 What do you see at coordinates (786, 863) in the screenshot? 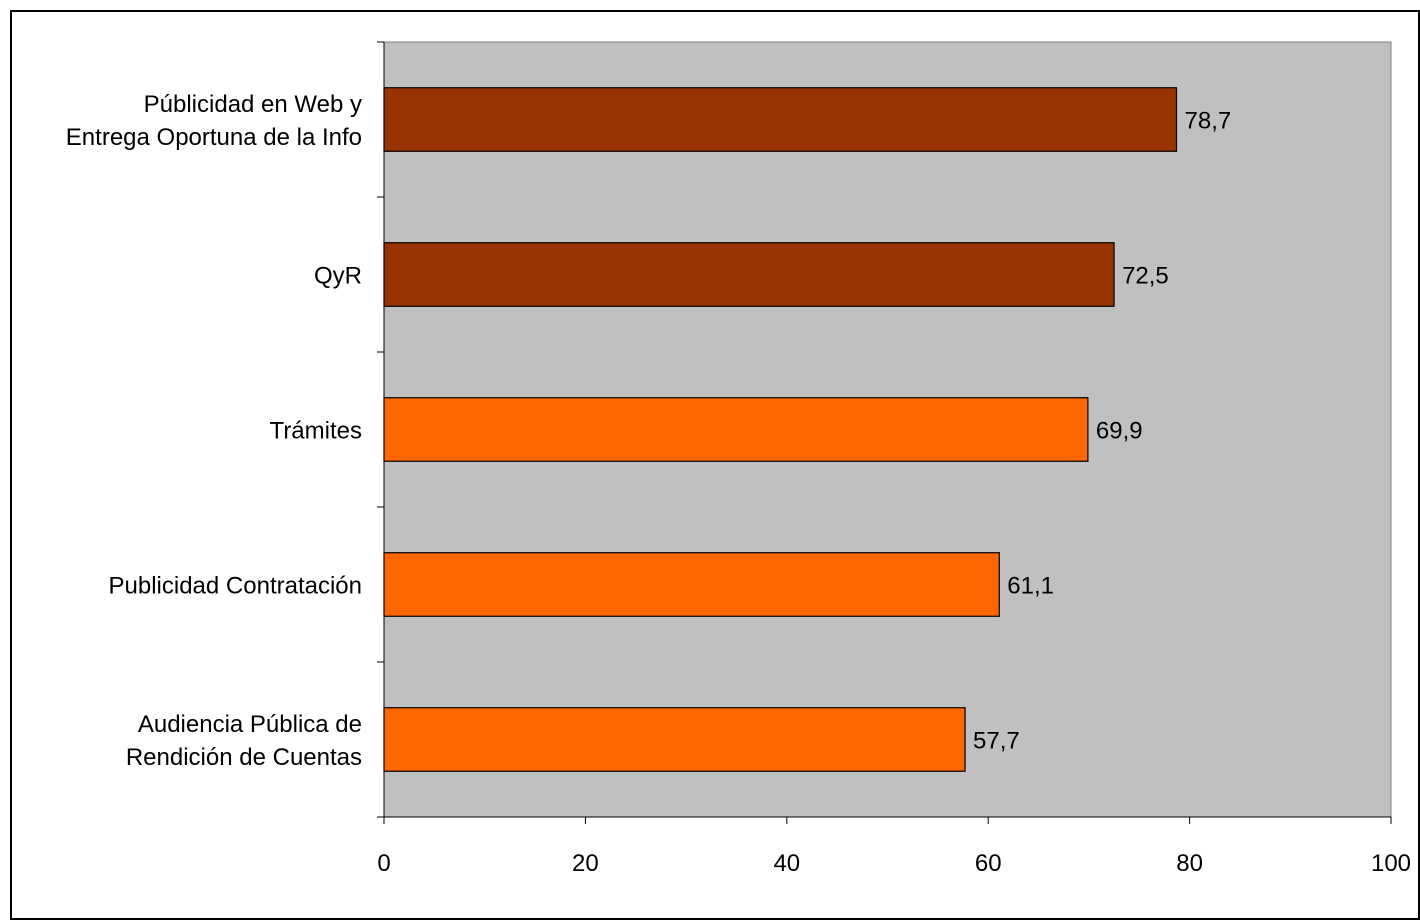
I see `x-tick-label: 40` at bounding box center [786, 863].